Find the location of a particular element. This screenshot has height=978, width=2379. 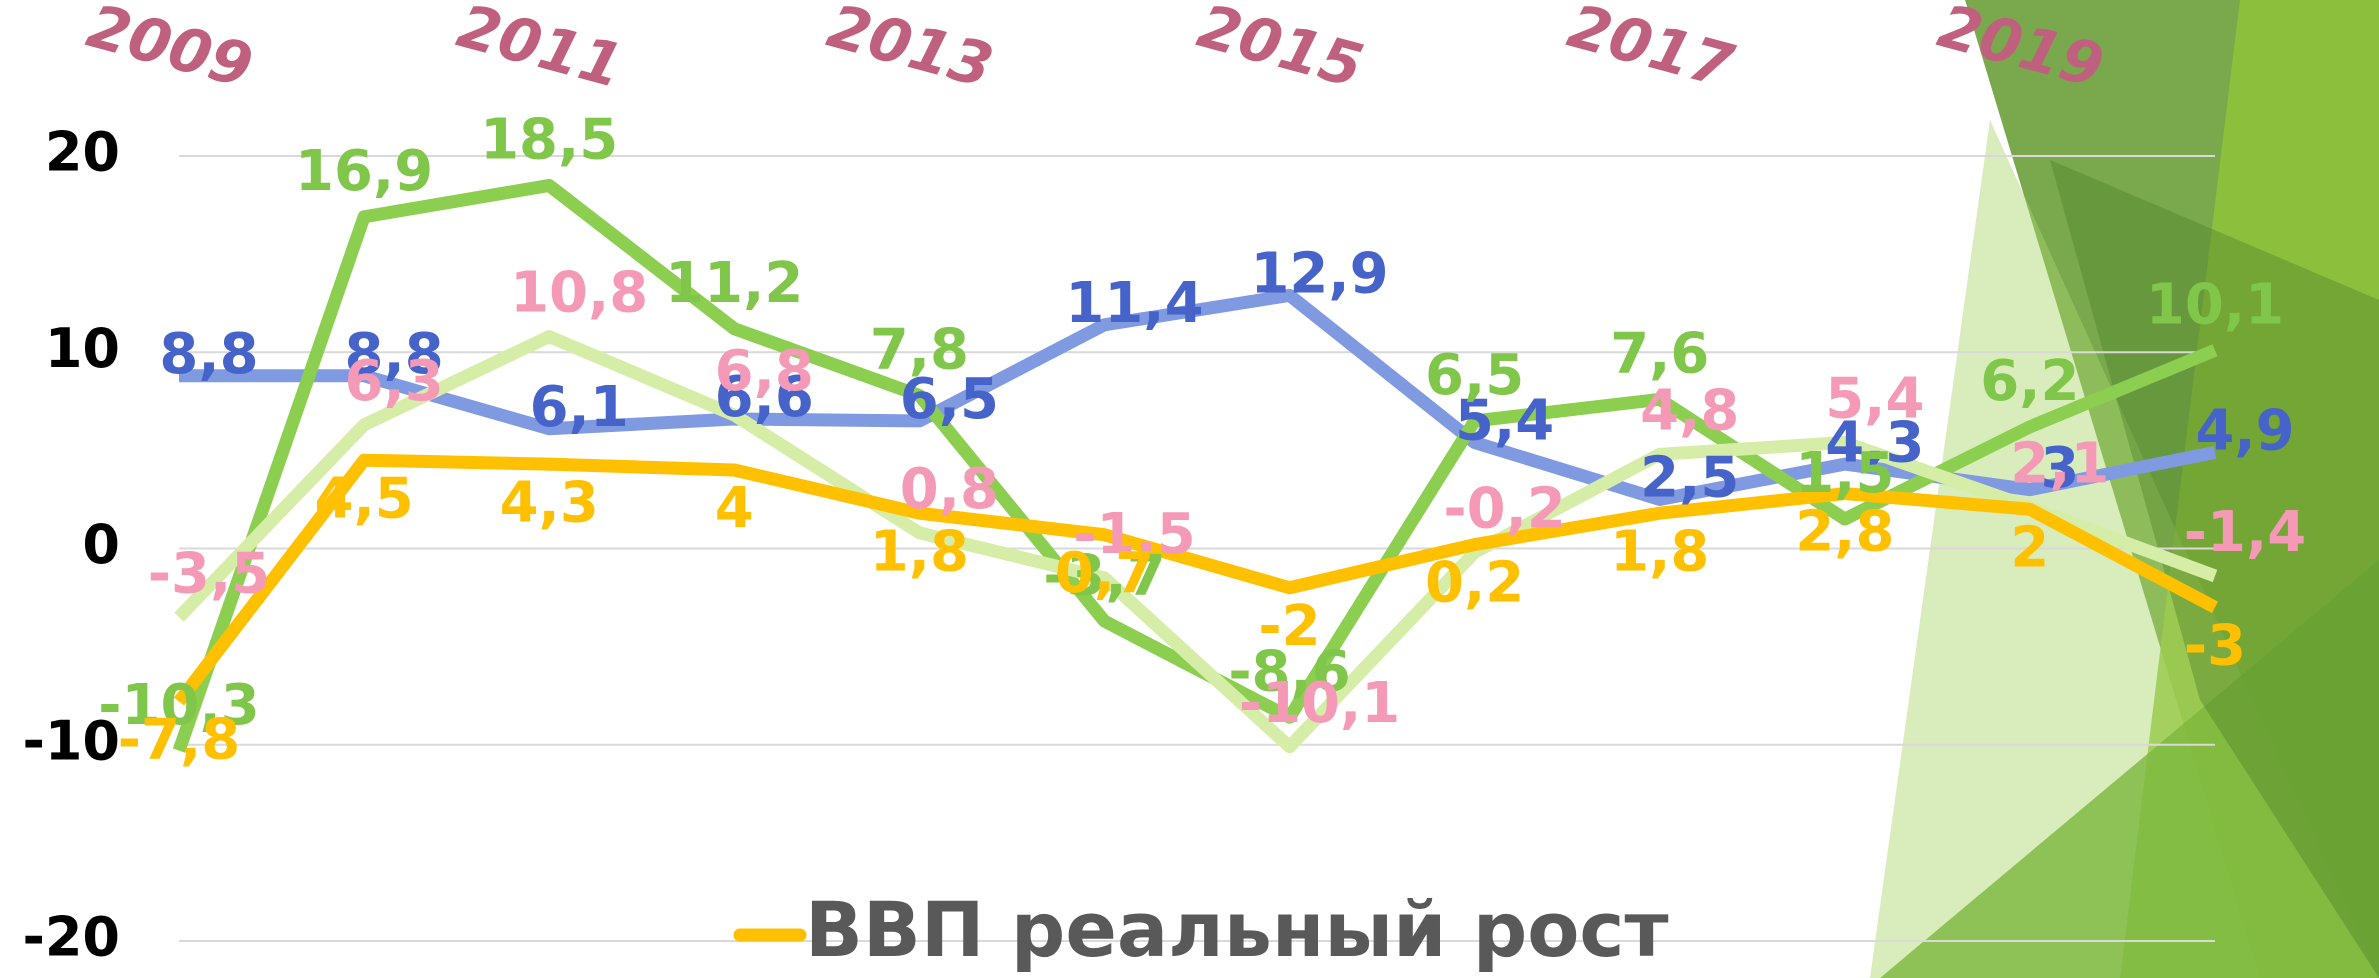

data-label: 2,1 is located at coordinates (2059, 463).